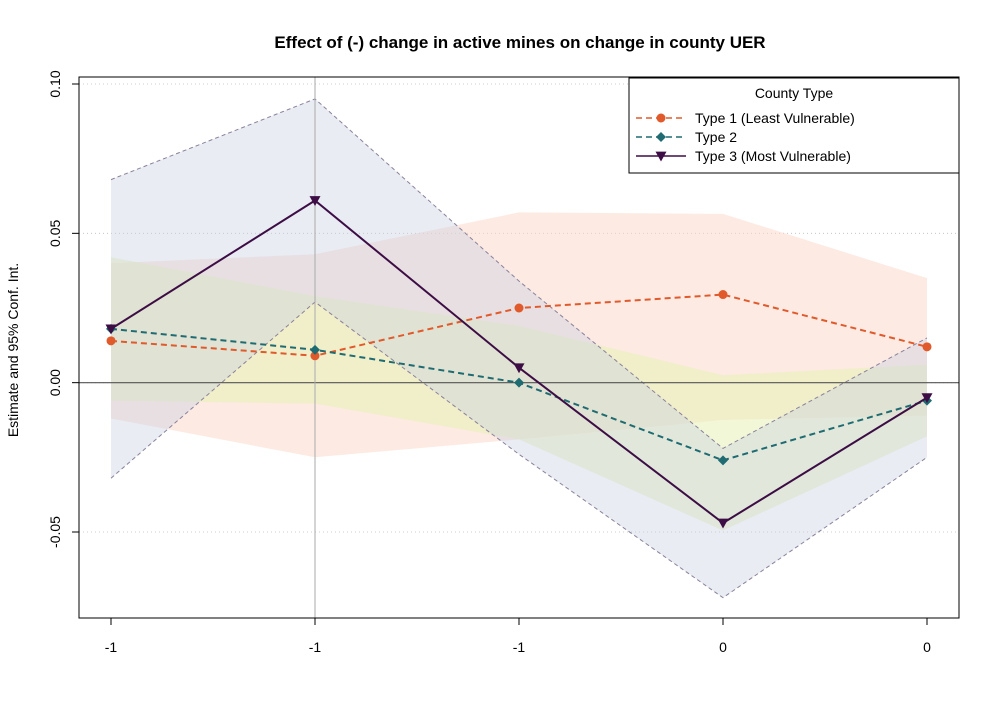 The height and width of the screenshot is (716, 1000). Describe the element at coordinates (927, 647) in the screenshot. I see `x-tick-label-4: 0` at that location.